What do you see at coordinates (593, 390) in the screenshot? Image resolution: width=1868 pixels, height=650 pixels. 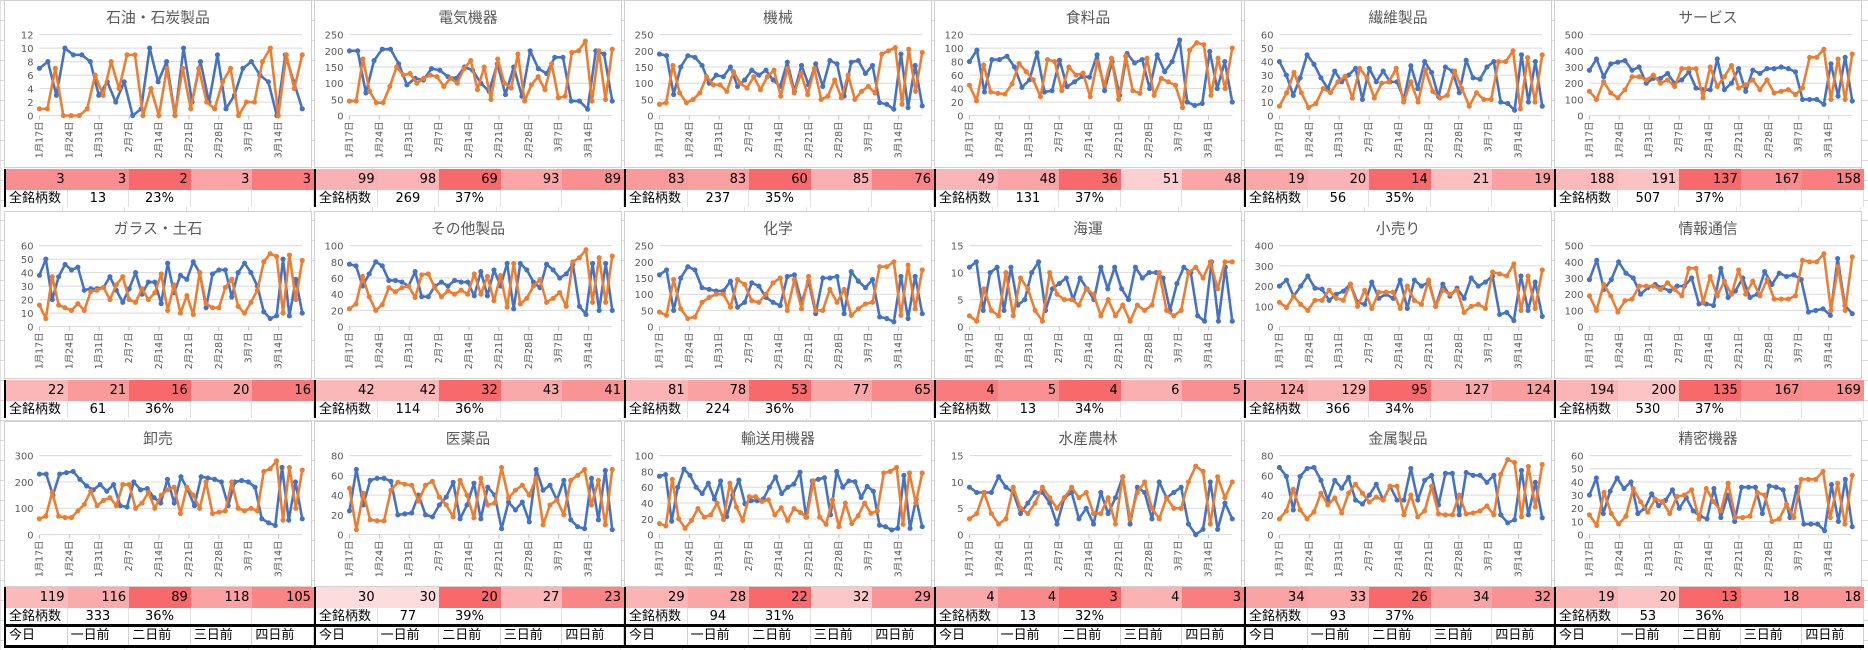 I see `daily-count-cell: 41` at bounding box center [593, 390].